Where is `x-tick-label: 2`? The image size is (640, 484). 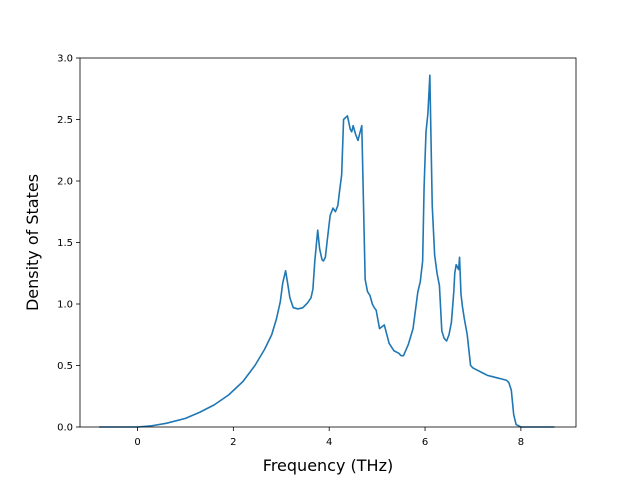
x-tick-label: 2 is located at coordinates (233, 442).